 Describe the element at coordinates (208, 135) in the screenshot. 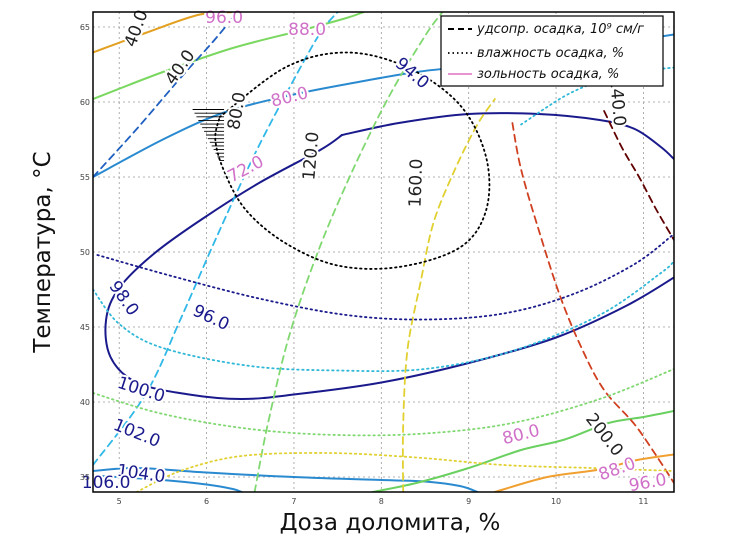

I see `hatch-region` at that location.